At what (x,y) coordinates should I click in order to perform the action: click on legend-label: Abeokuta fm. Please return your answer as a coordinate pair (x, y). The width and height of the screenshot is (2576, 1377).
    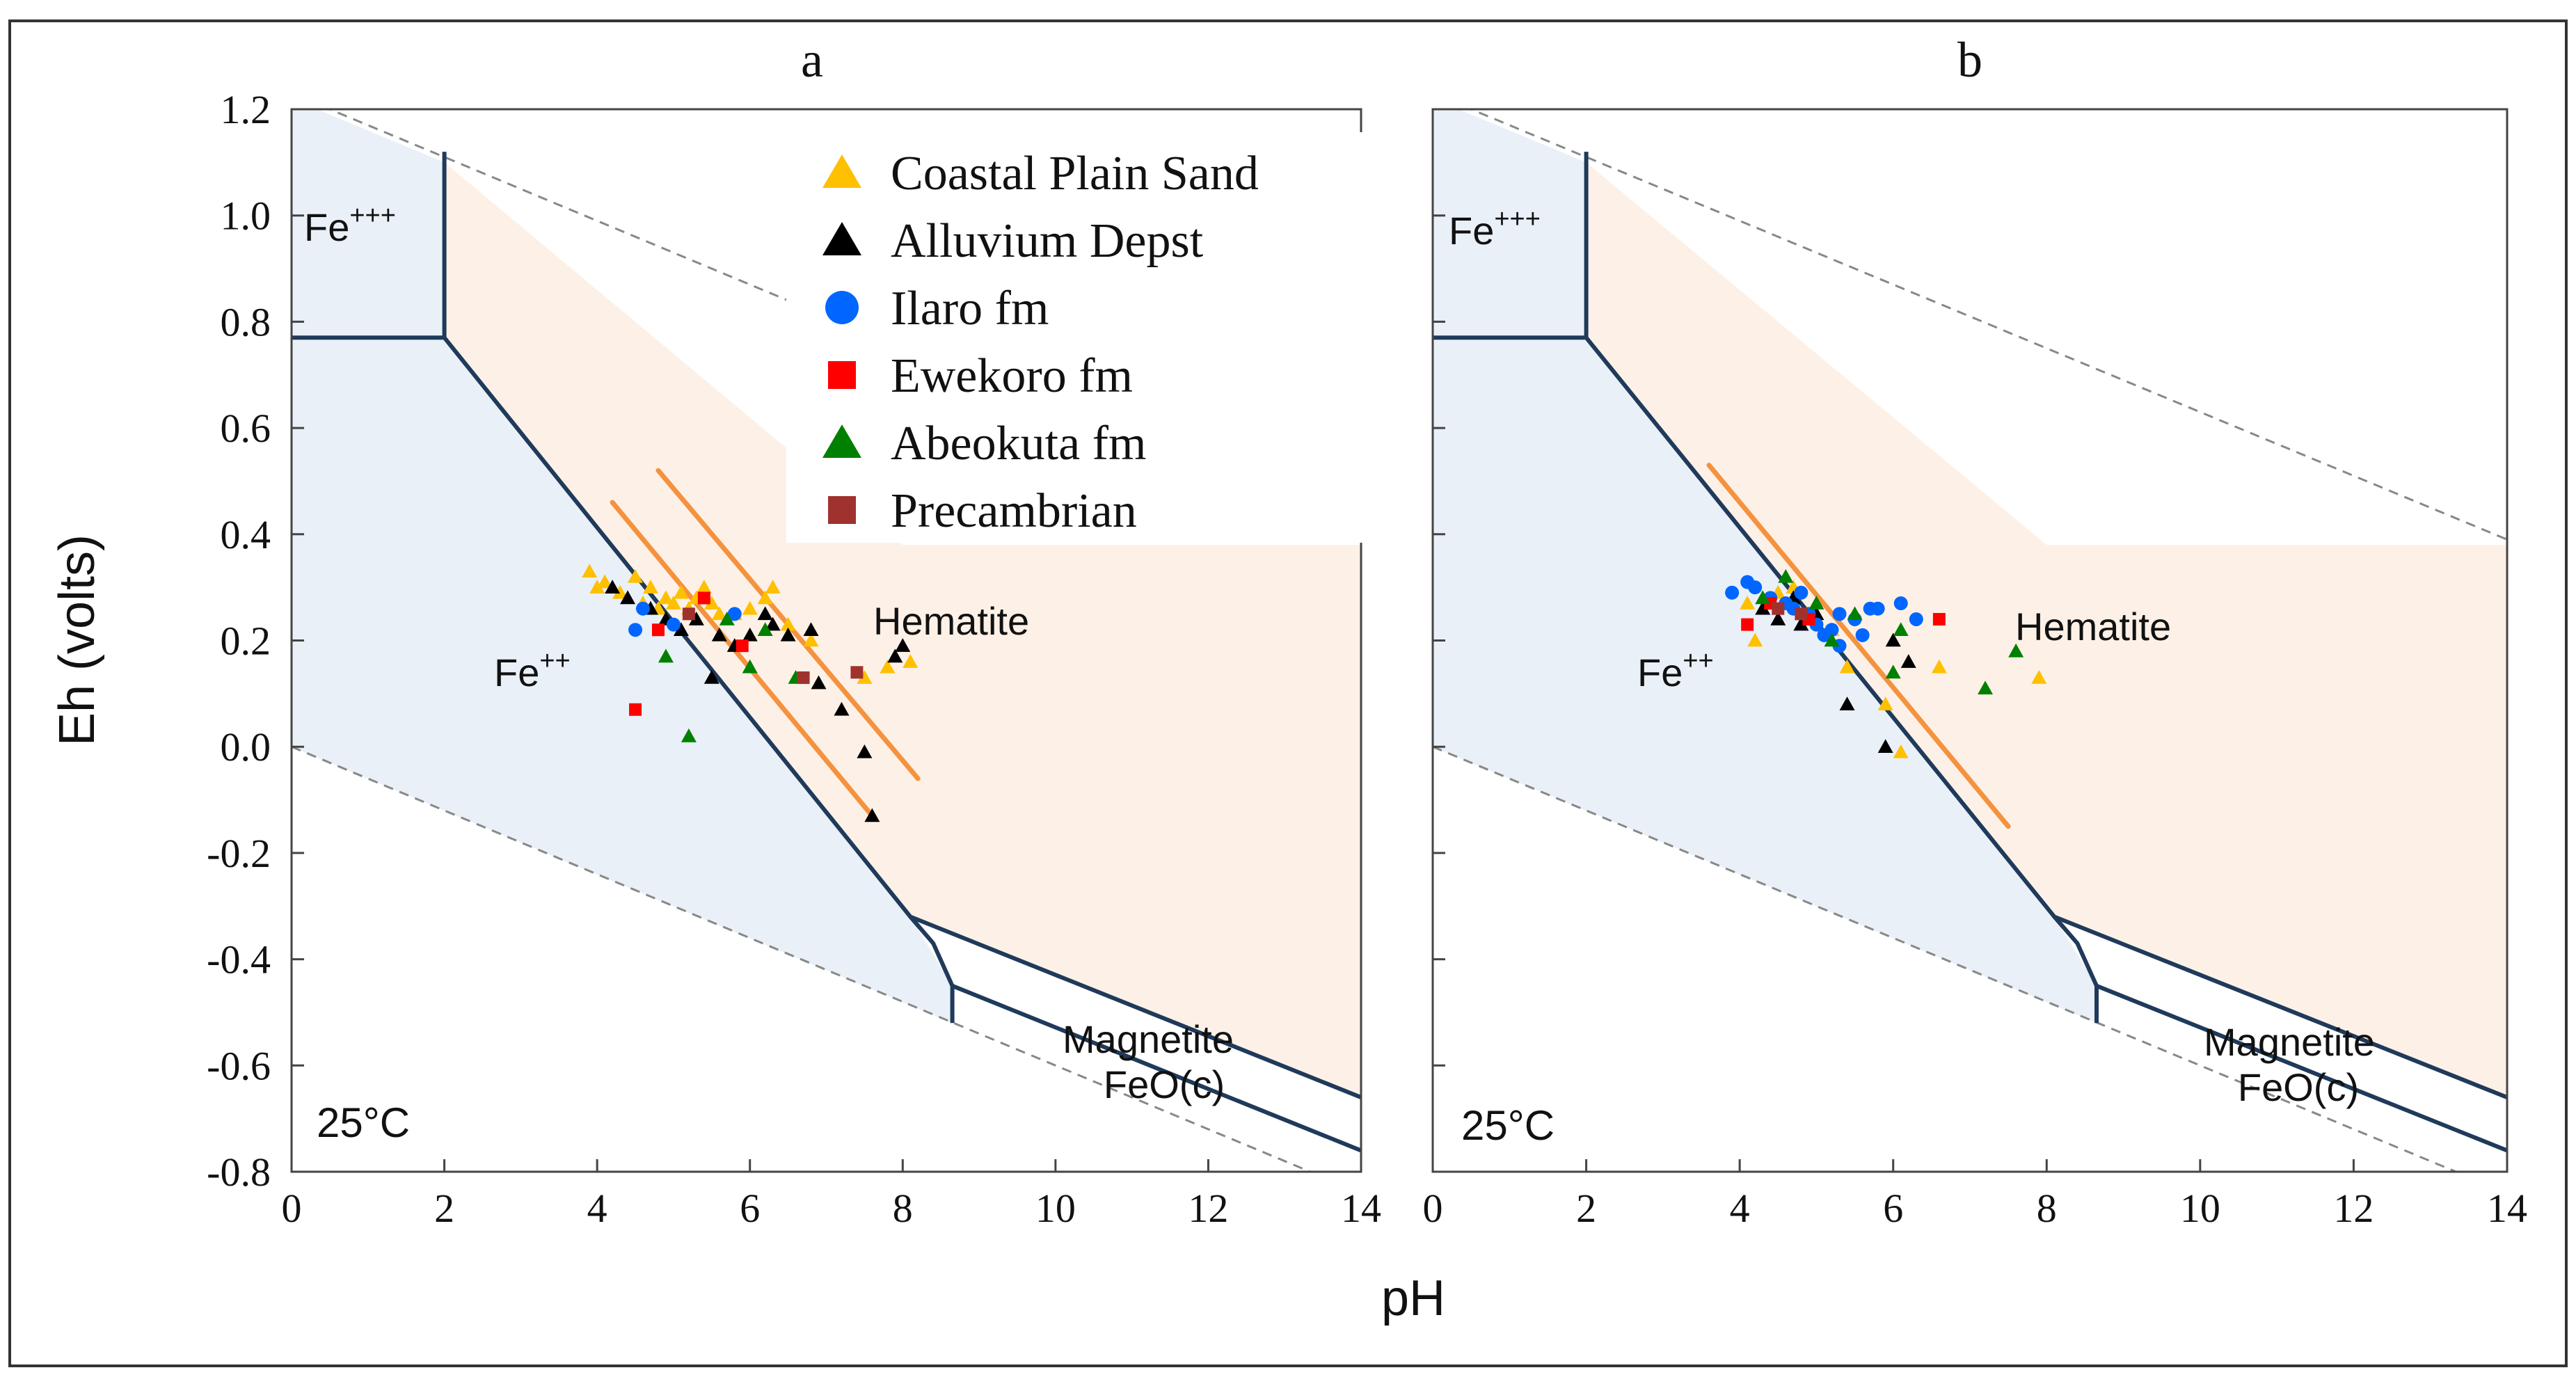
    Looking at the image, I should click on (1018, 443).